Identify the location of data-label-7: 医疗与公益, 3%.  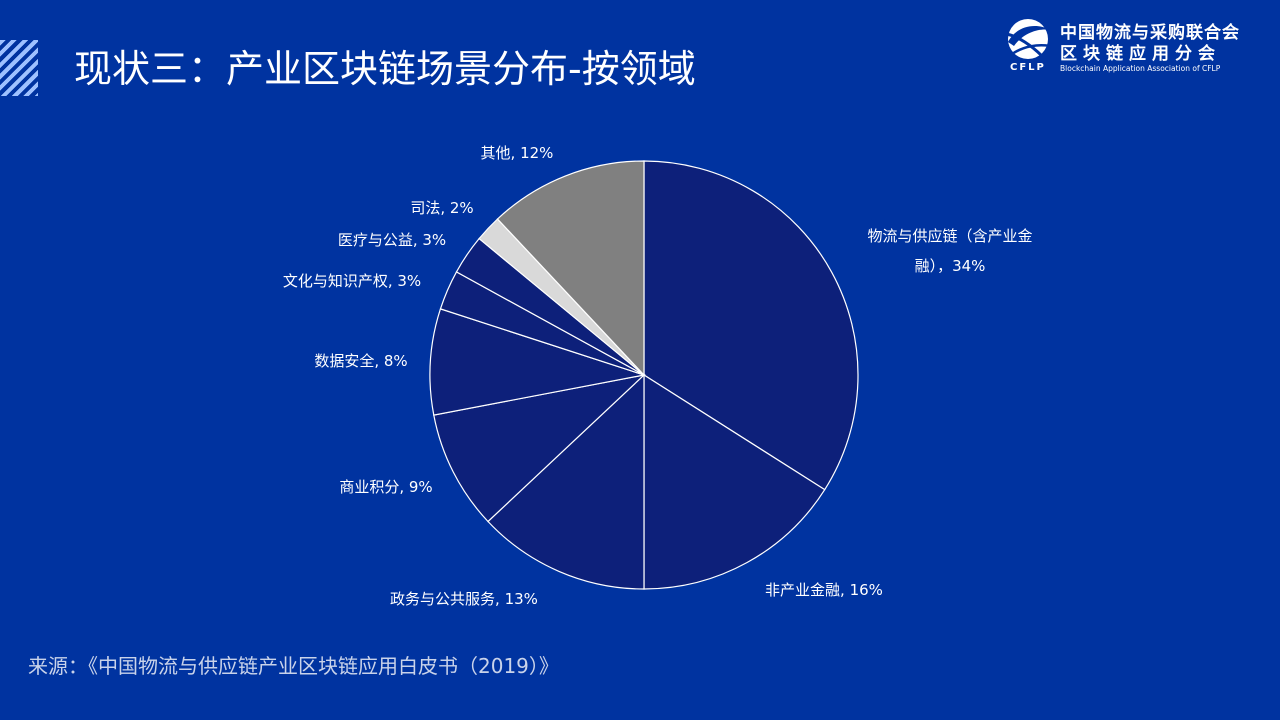
(392, 240).